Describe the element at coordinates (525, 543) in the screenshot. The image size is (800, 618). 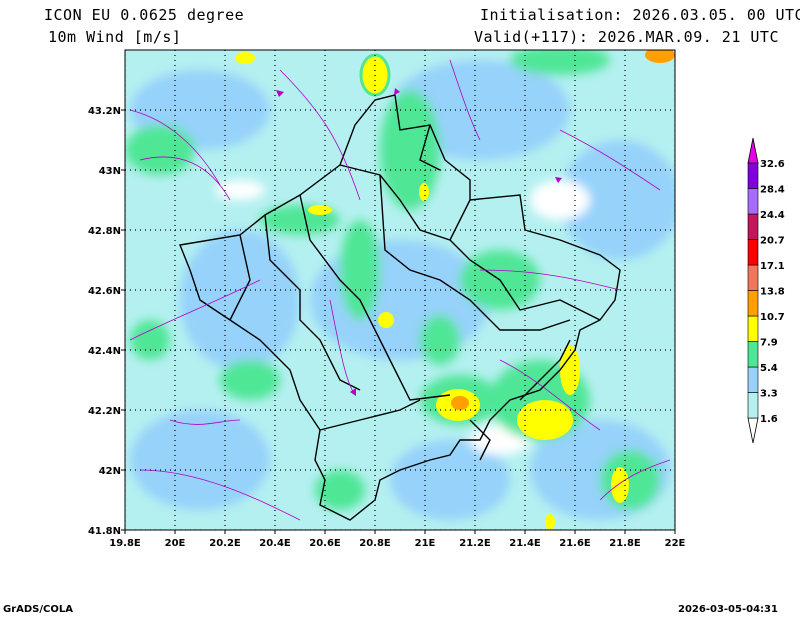
I see `lon-label: 21.4E` at that location.